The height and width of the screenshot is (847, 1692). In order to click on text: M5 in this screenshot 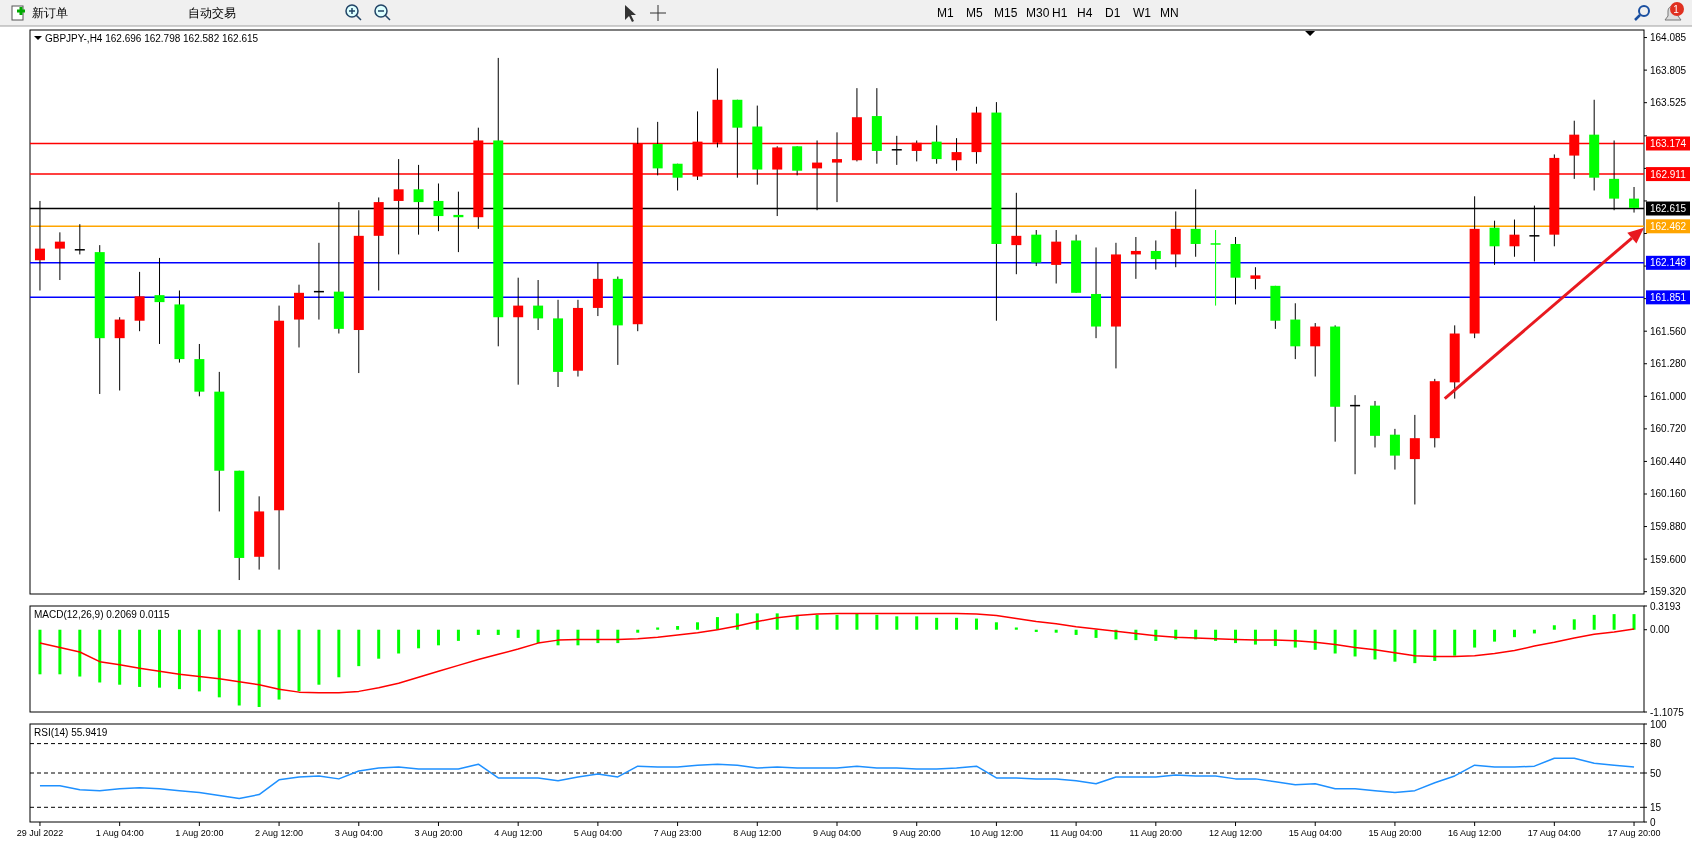, I will do `click(974, 13)`.